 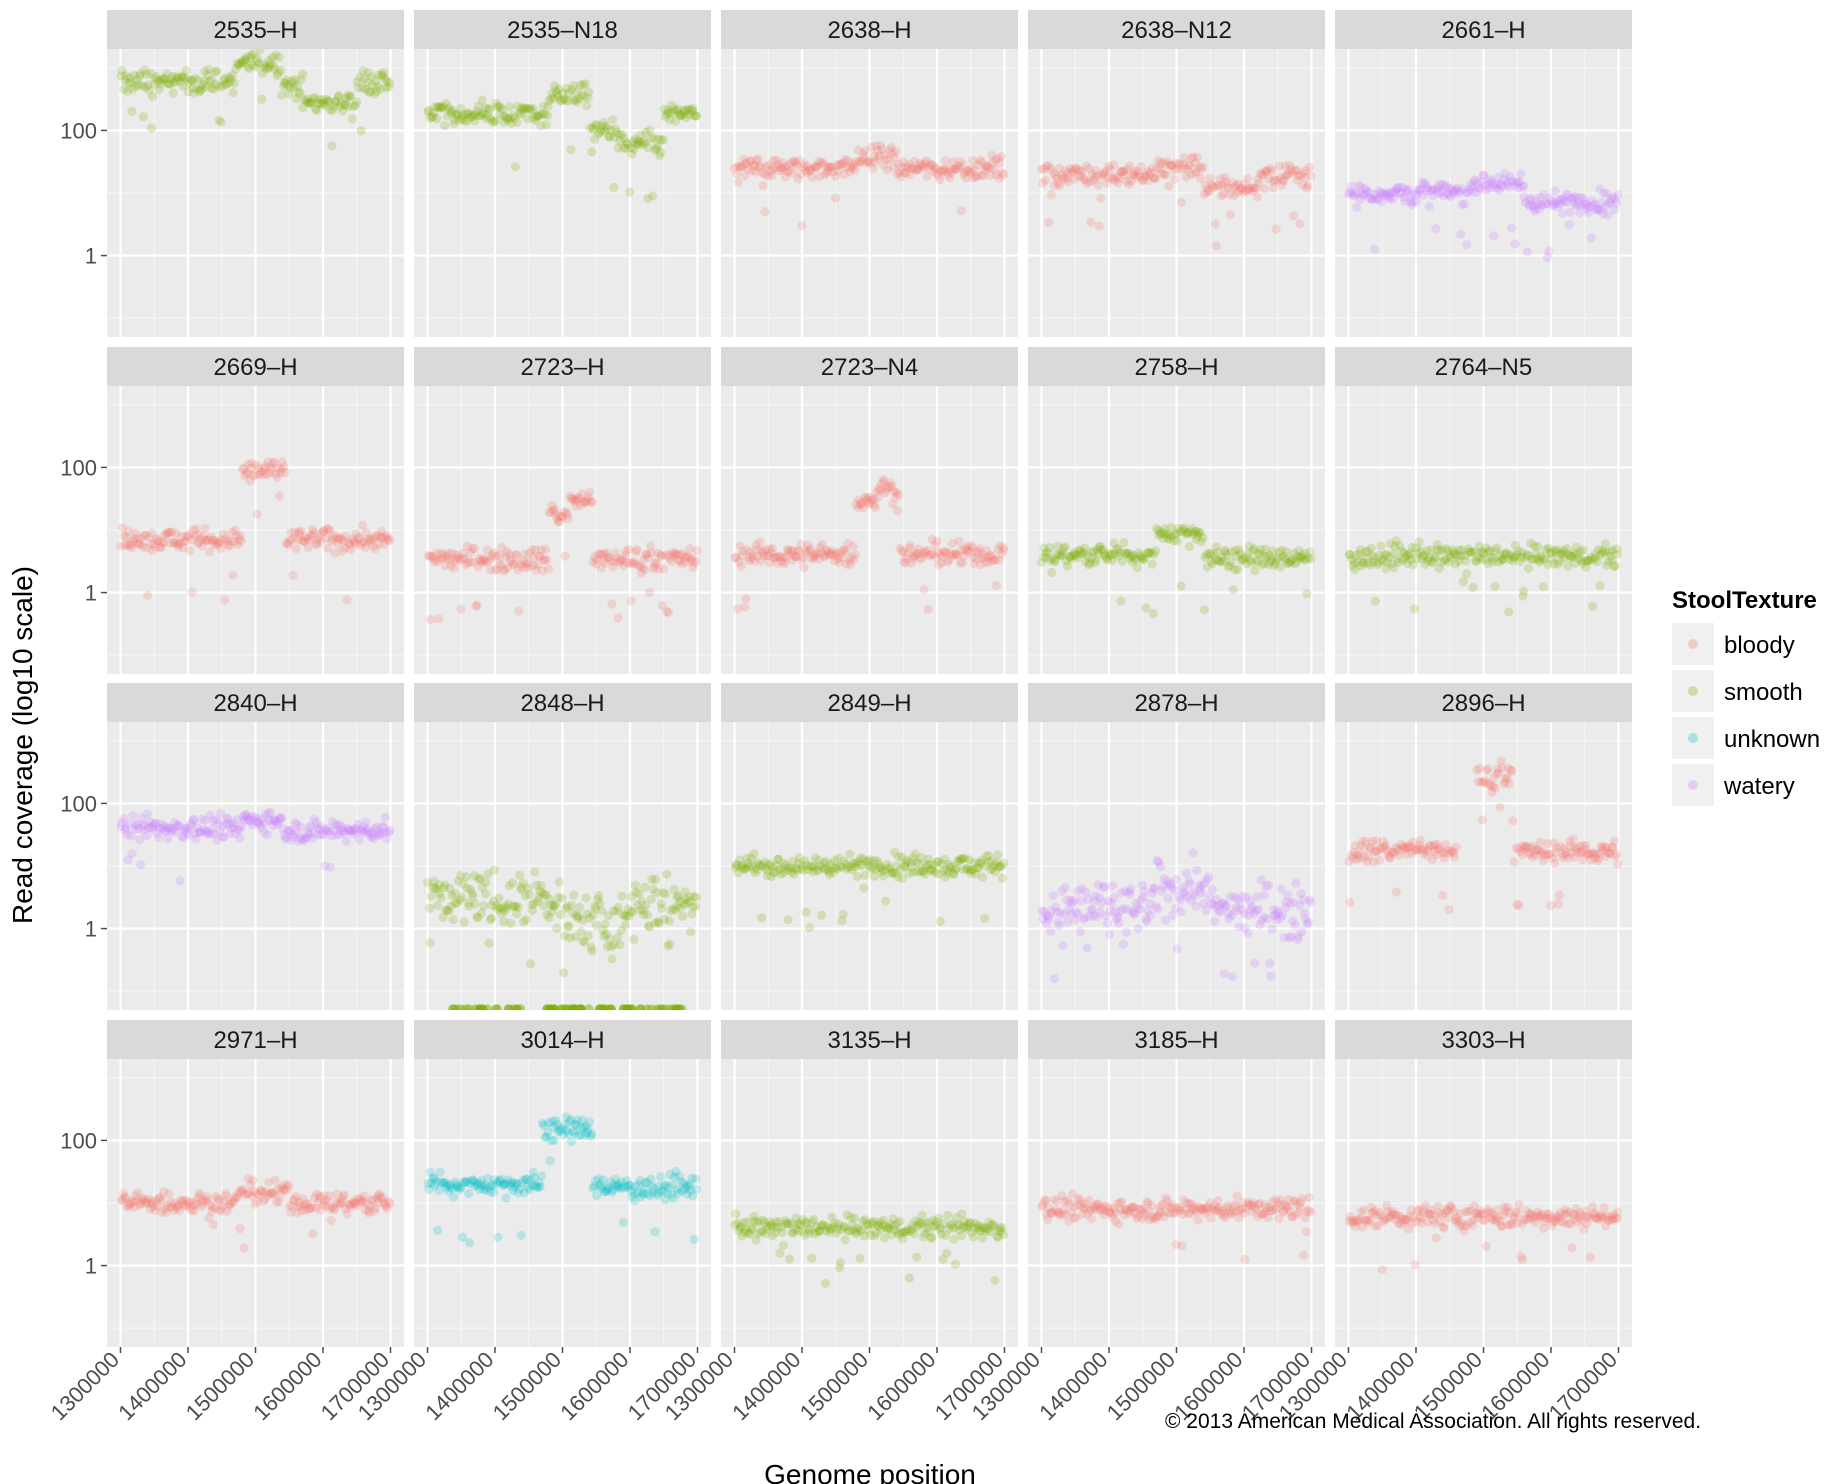 What do you see at coordinates (1693, 644) in the screenshot?
I see `legend-swatch` at bounding box center [1693, 644].